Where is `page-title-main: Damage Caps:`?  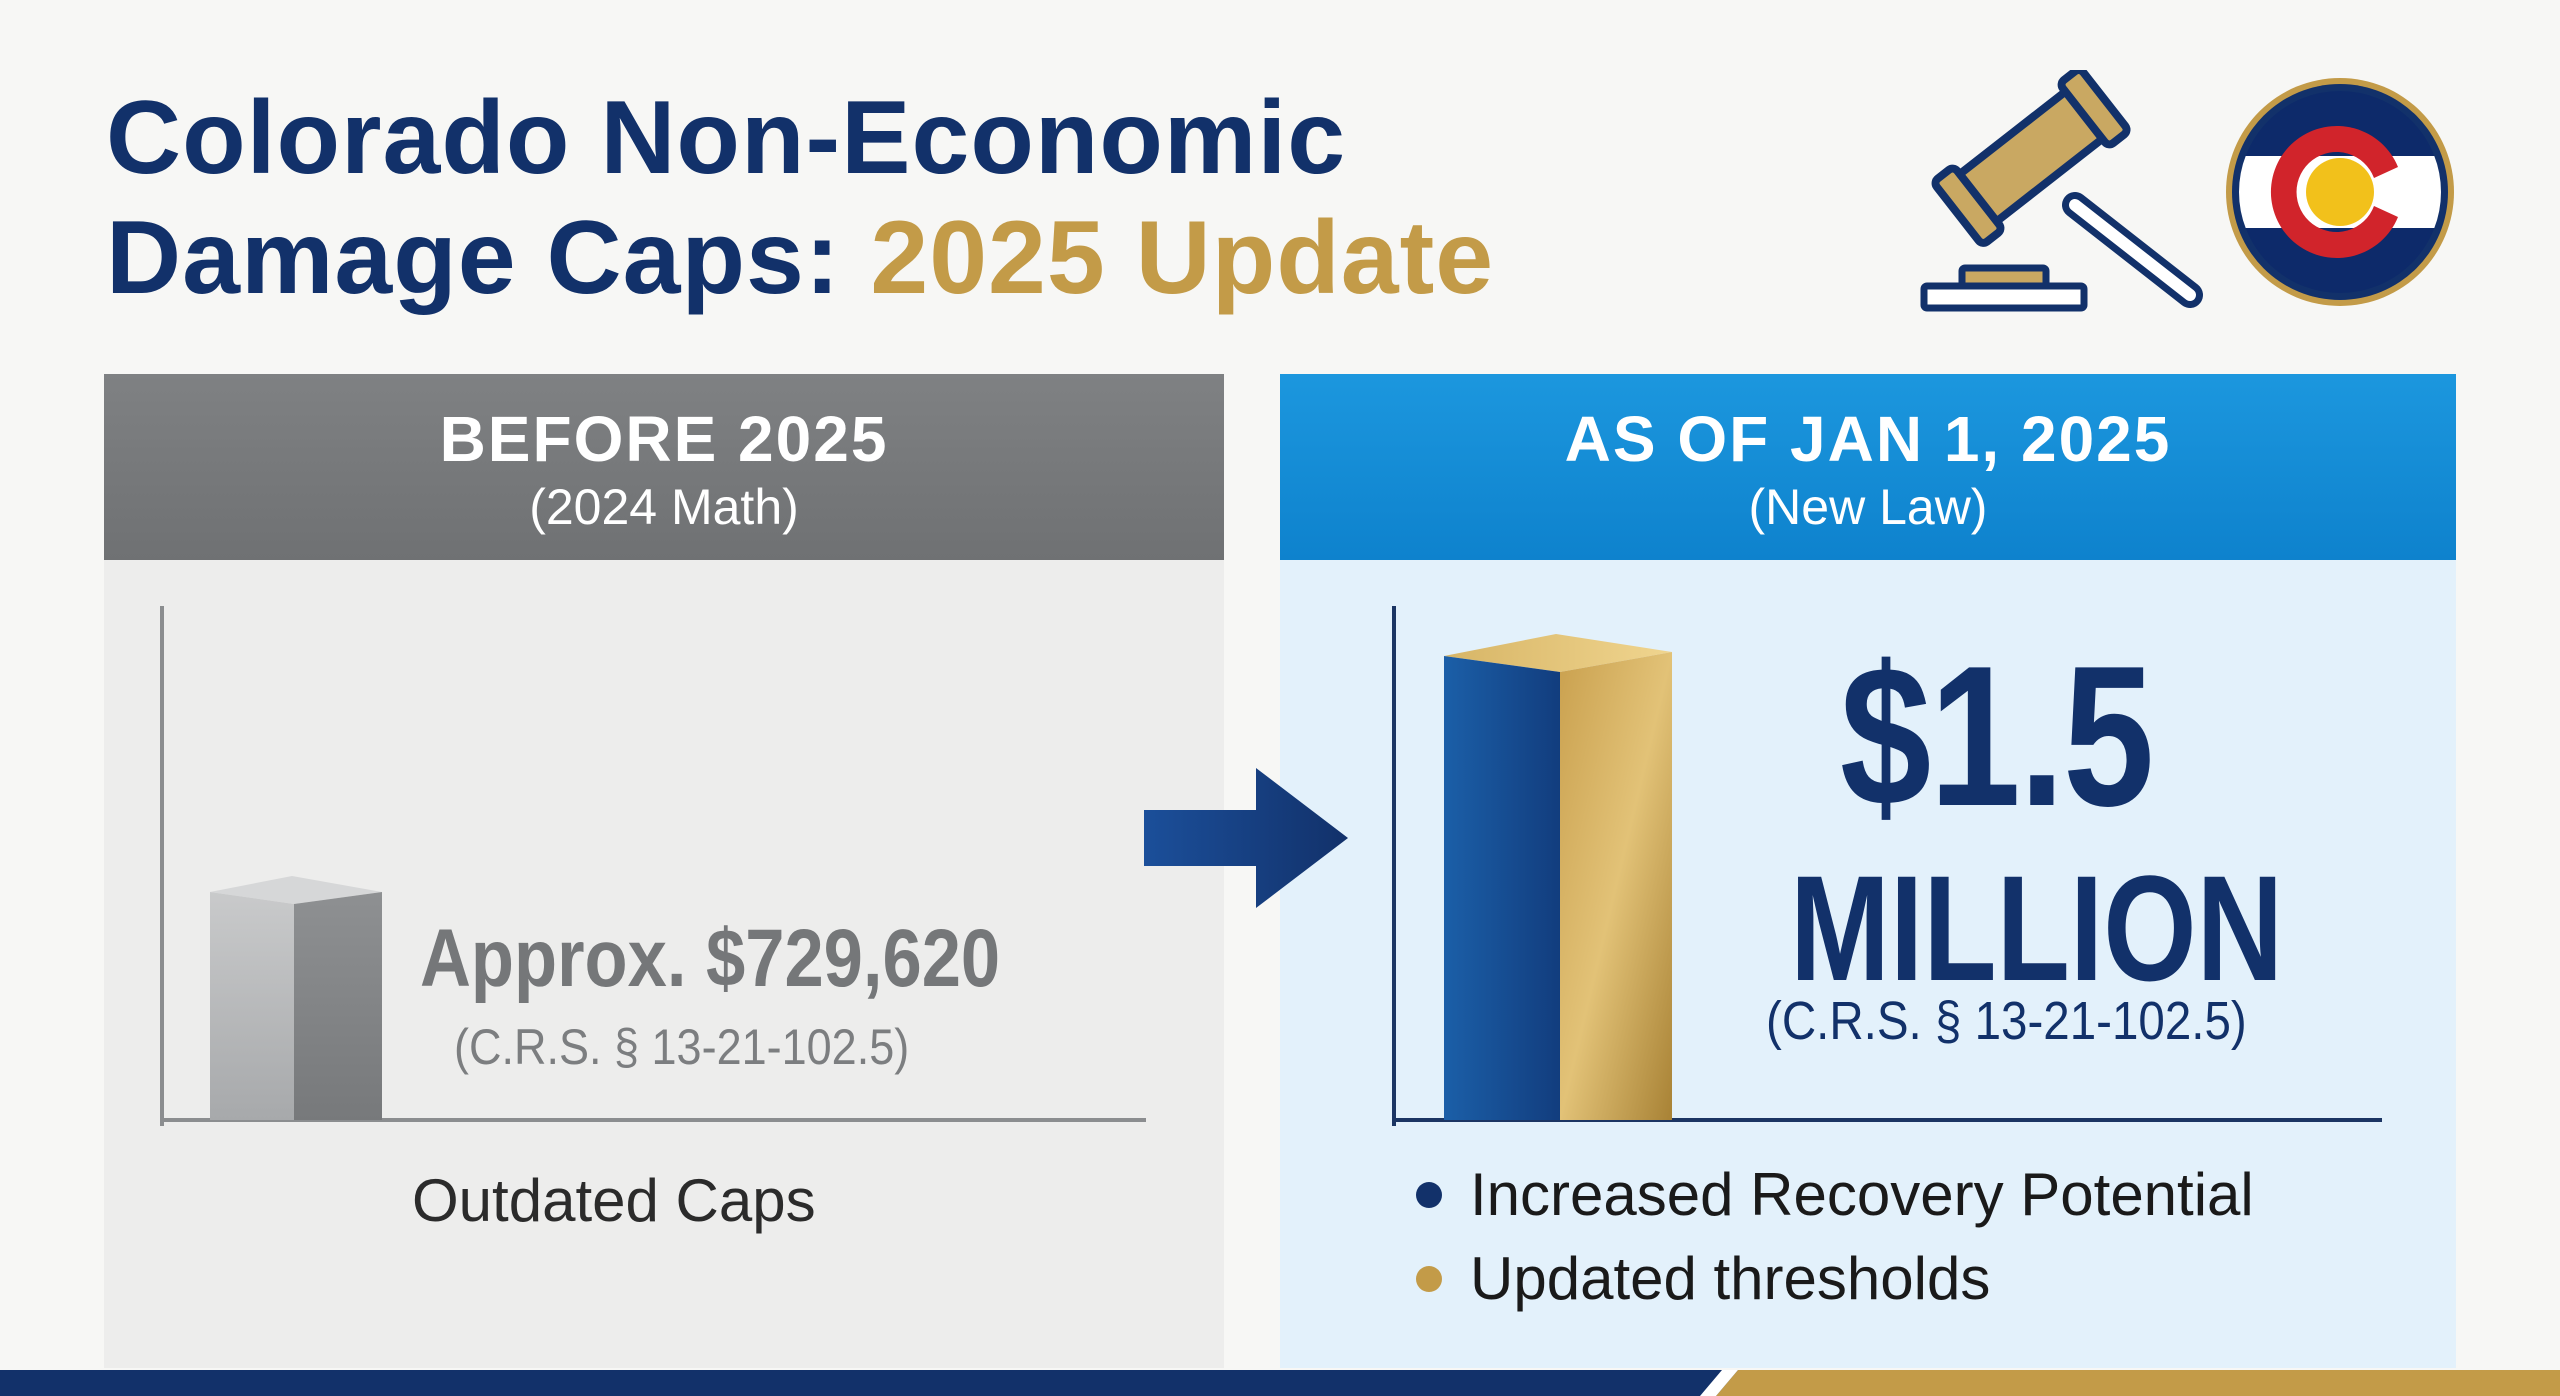 page-title-main: Damage Caps: is located at coordinates (488, 258).